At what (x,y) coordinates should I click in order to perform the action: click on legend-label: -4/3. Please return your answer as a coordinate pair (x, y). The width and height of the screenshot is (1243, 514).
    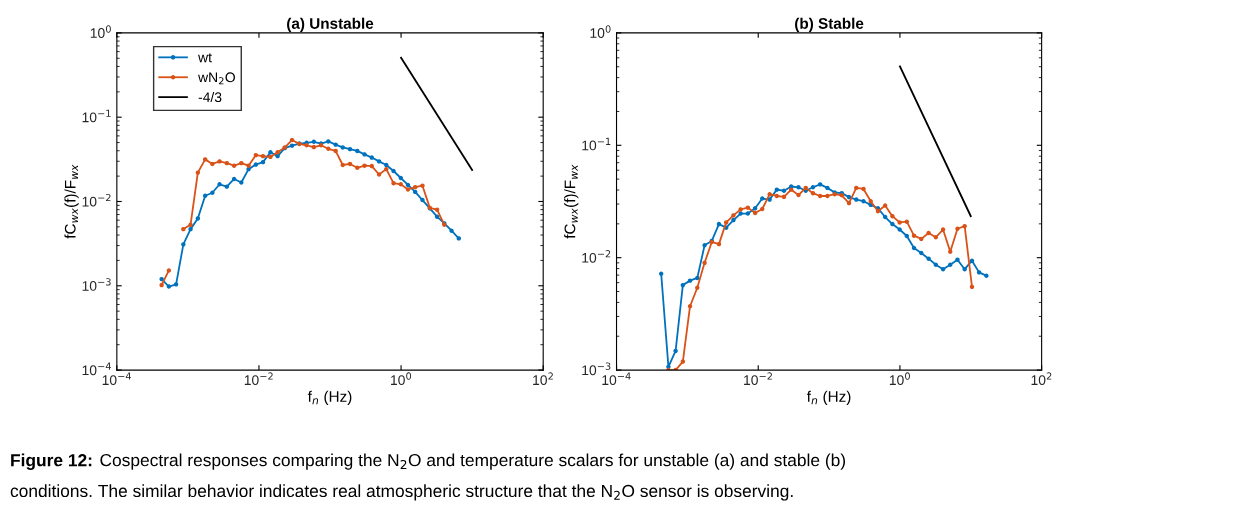
    Looking at the image, I should click on (210, 97).